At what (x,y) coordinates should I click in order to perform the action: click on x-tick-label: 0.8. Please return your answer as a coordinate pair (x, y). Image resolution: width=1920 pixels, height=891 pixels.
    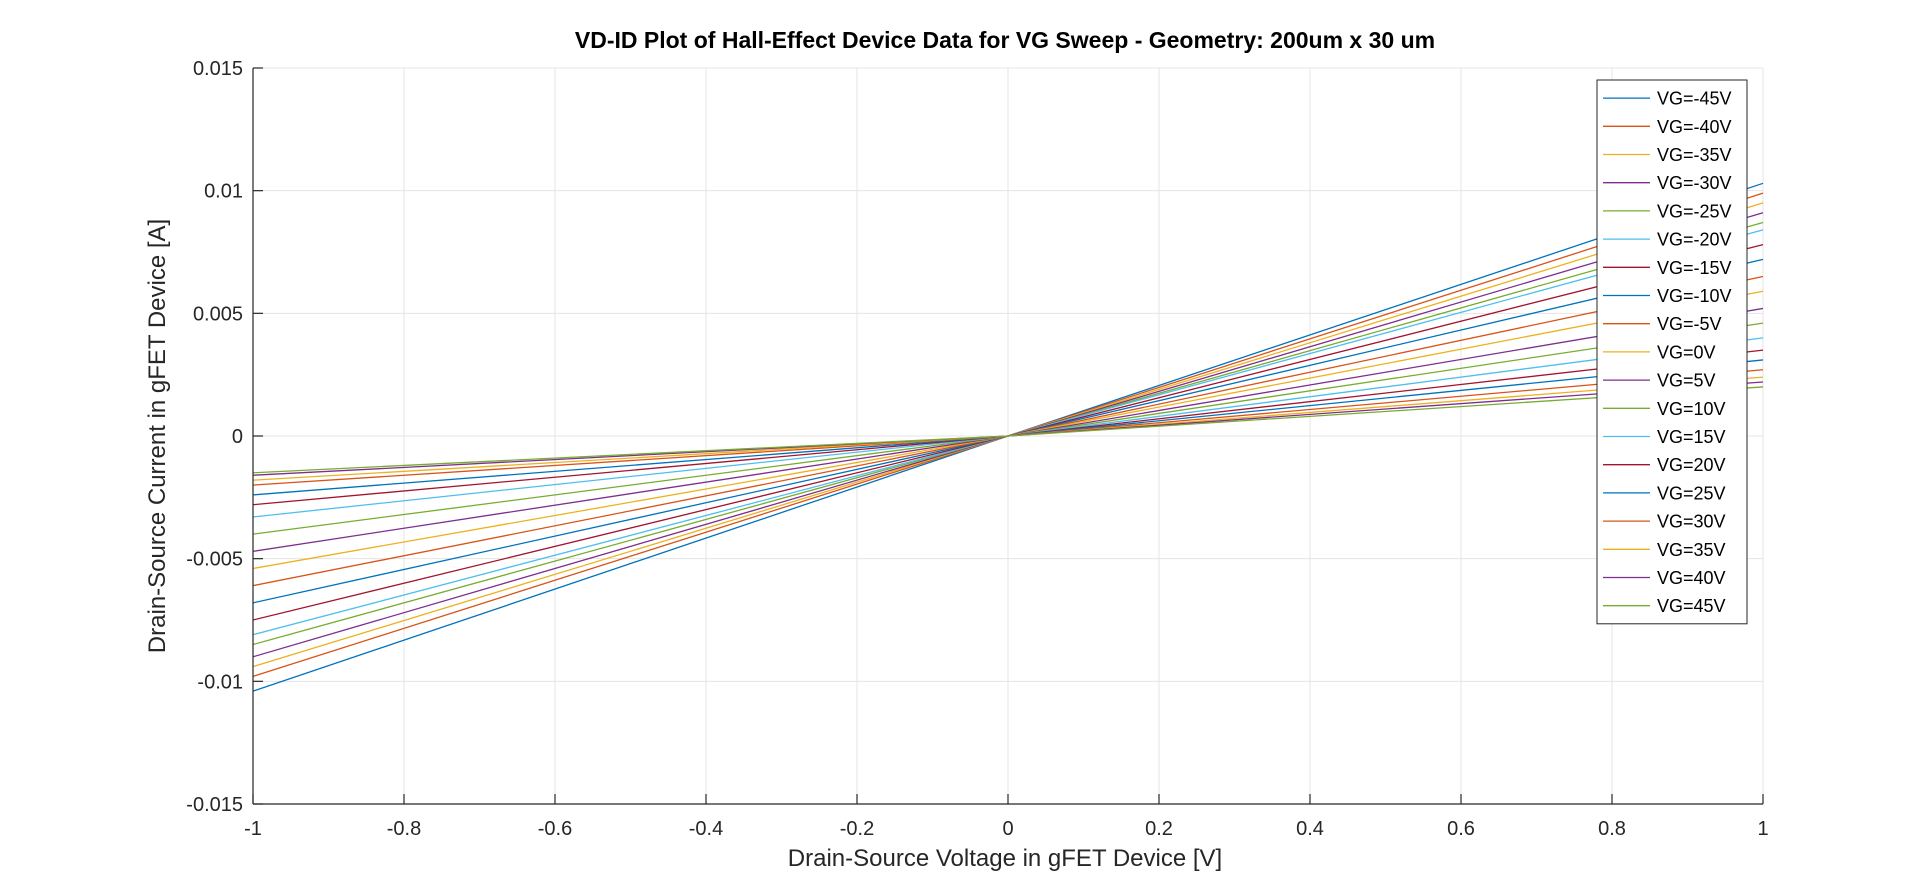
    Looking at the image, I should click on (1612, 829).